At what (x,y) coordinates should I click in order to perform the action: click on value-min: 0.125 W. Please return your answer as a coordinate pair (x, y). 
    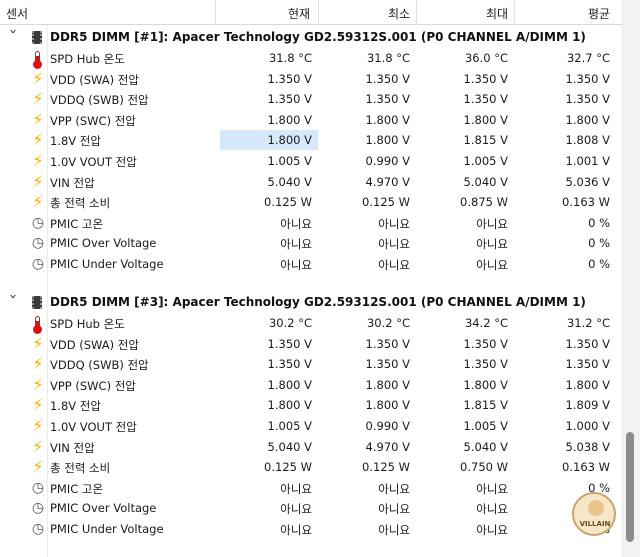
    Looking at the image, I should click on (386, 467).